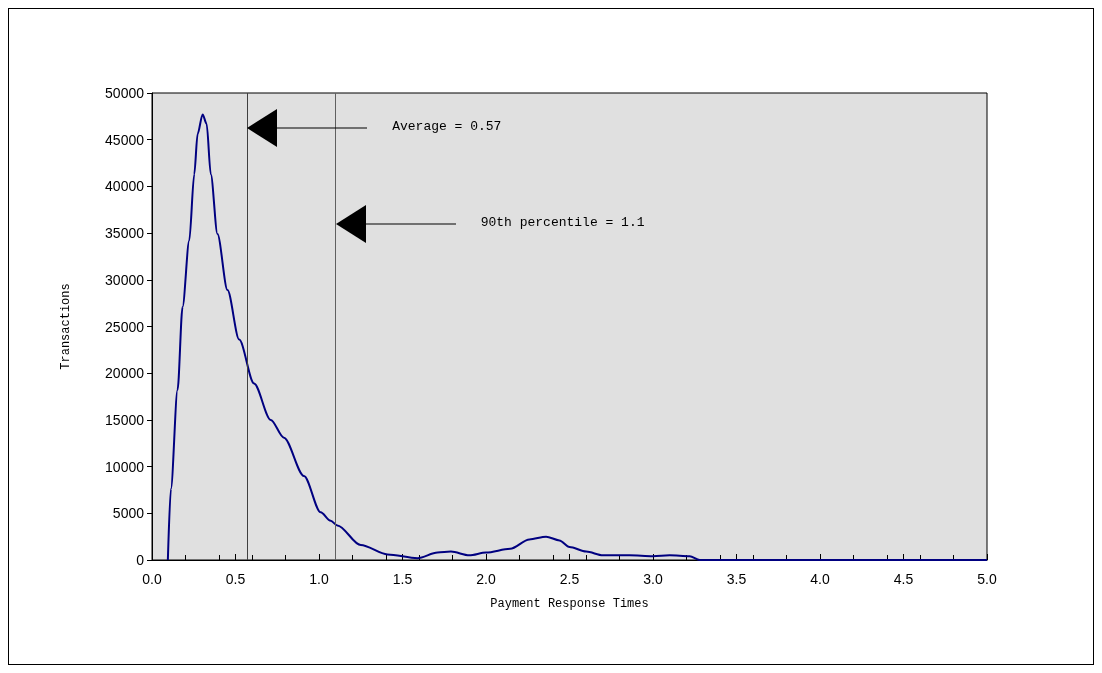  Describe the element at coordinates (562, 223) in the screenshot. I see `annotation: 90th percentile = 1.1` at that location.